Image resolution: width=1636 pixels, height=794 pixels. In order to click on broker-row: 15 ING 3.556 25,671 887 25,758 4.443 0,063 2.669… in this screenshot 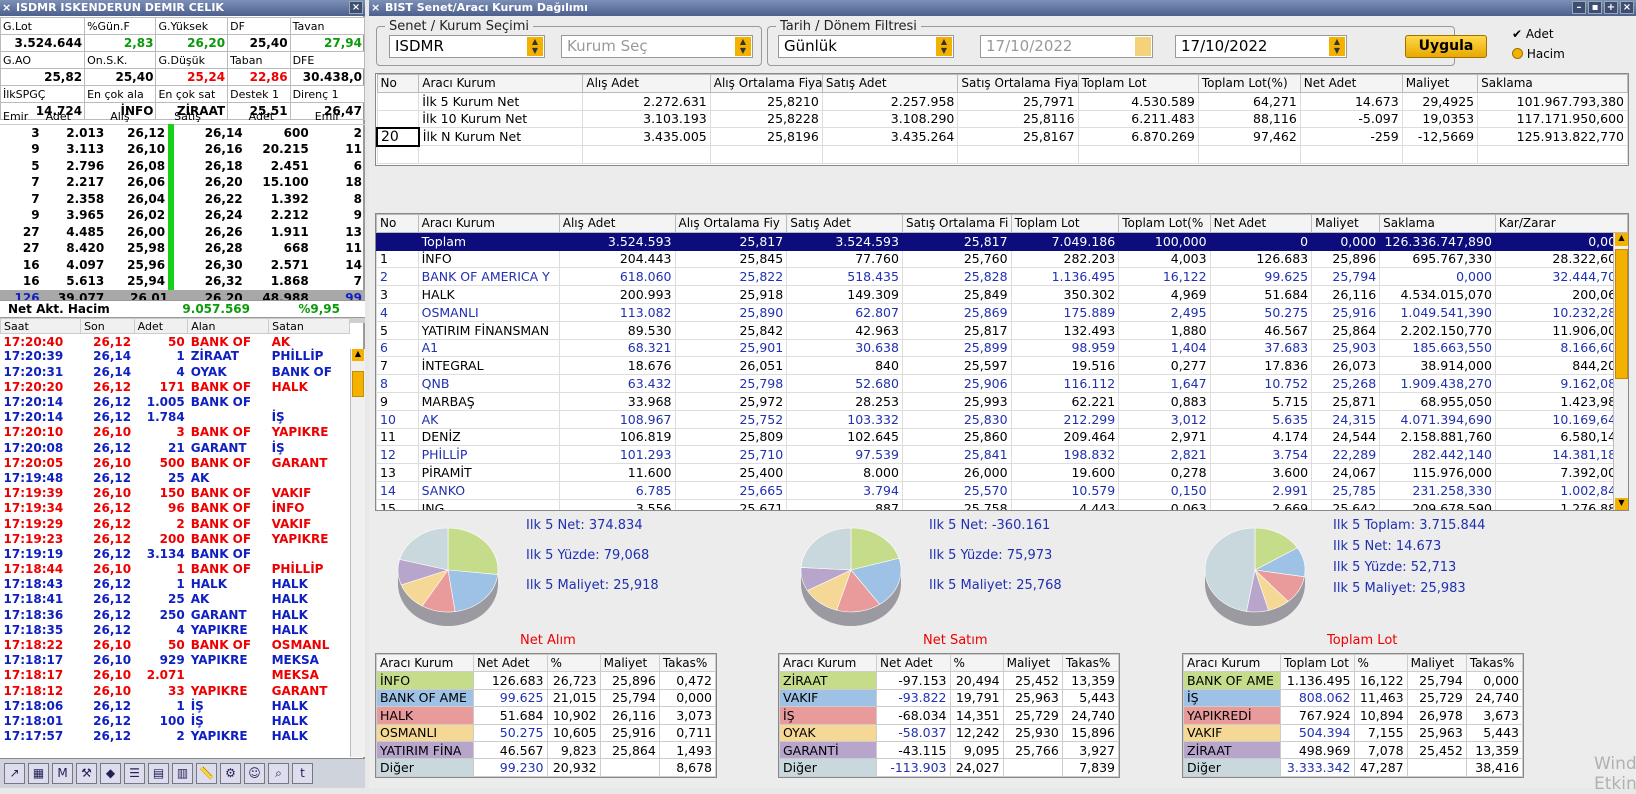, I will do `click(1002, 504)`.